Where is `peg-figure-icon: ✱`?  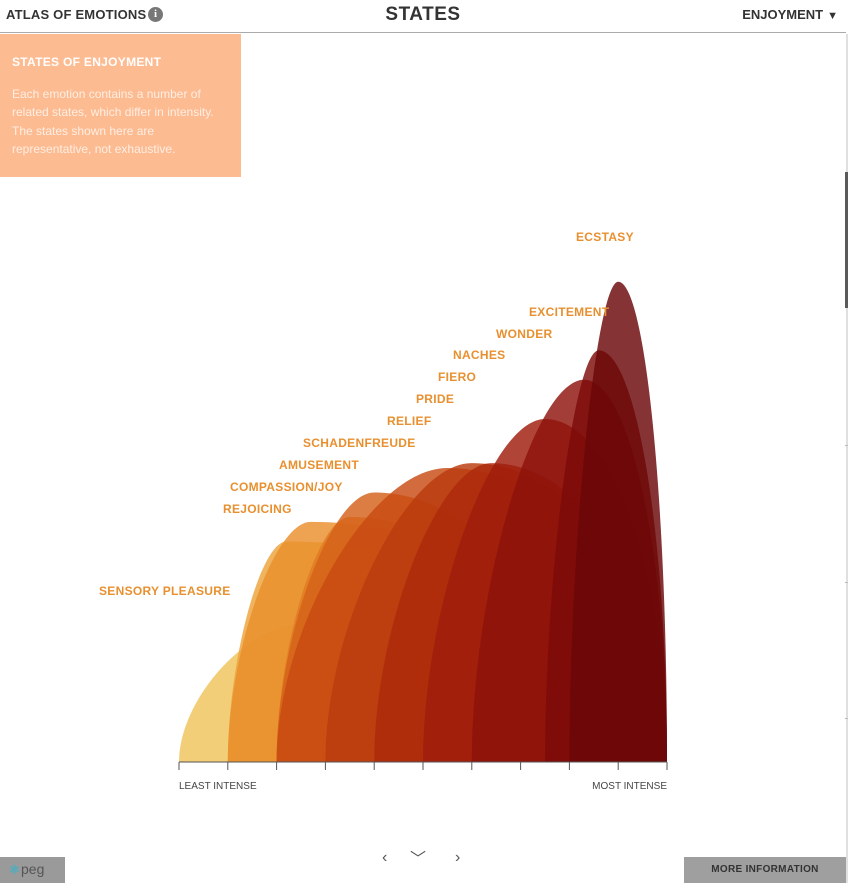 peg-figure-icon: ✱ is located at coordinates (14, 869).